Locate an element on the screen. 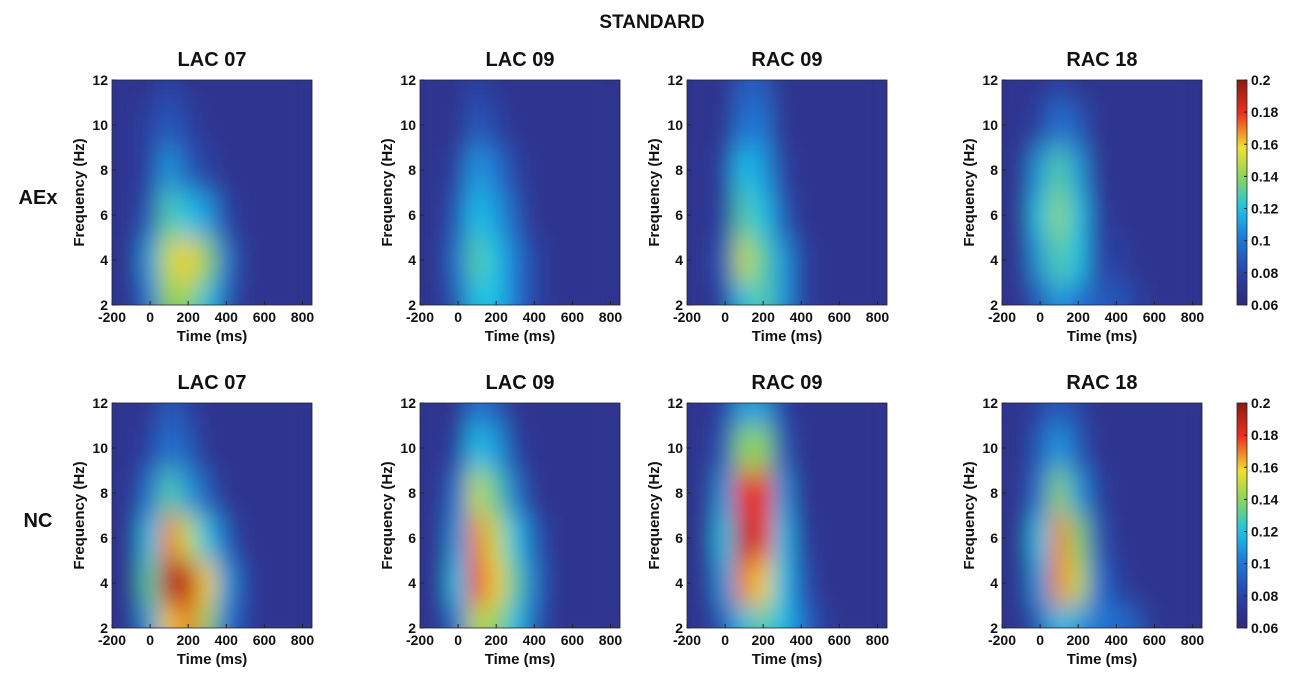  cells is located at coordinates (212, 192).